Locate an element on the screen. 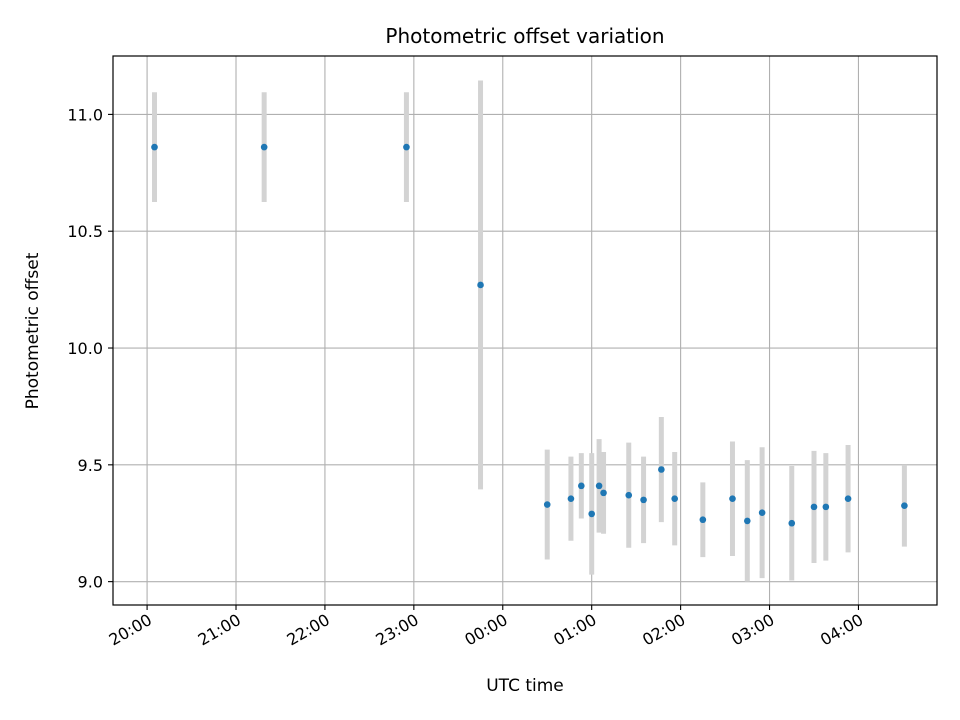 The height and width of the screenshot is (720, 960). y-tick-label: 10.0 is located at coordinates (85, 348).